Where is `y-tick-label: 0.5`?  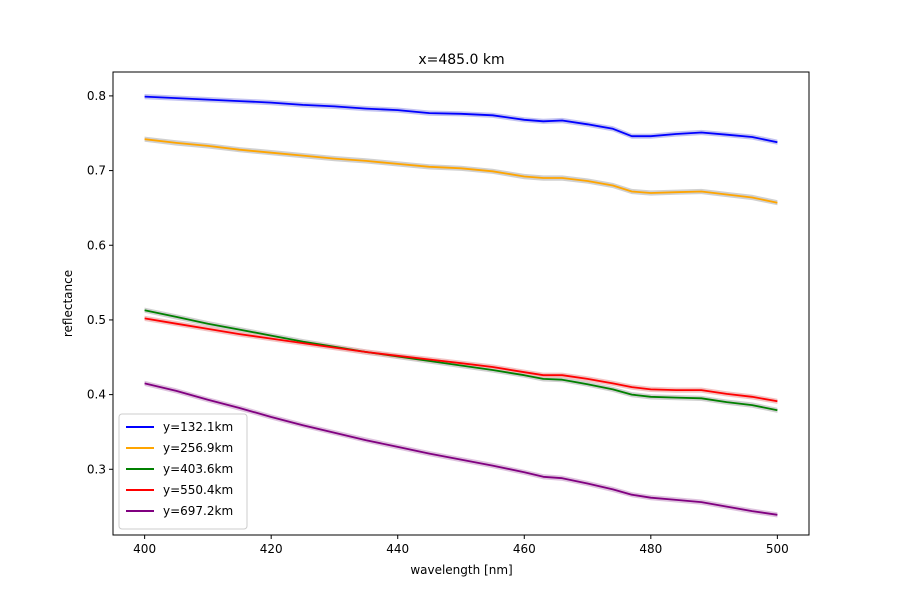 y-tick-label: 0.5 is located at coordinates (96, 320).